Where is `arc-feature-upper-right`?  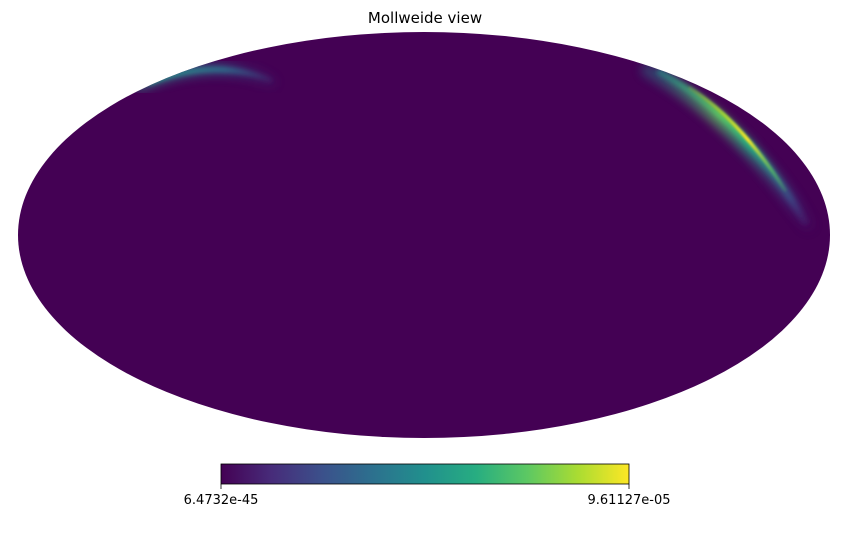 arc-feature-upper-right is located at coordinates (728, 147).